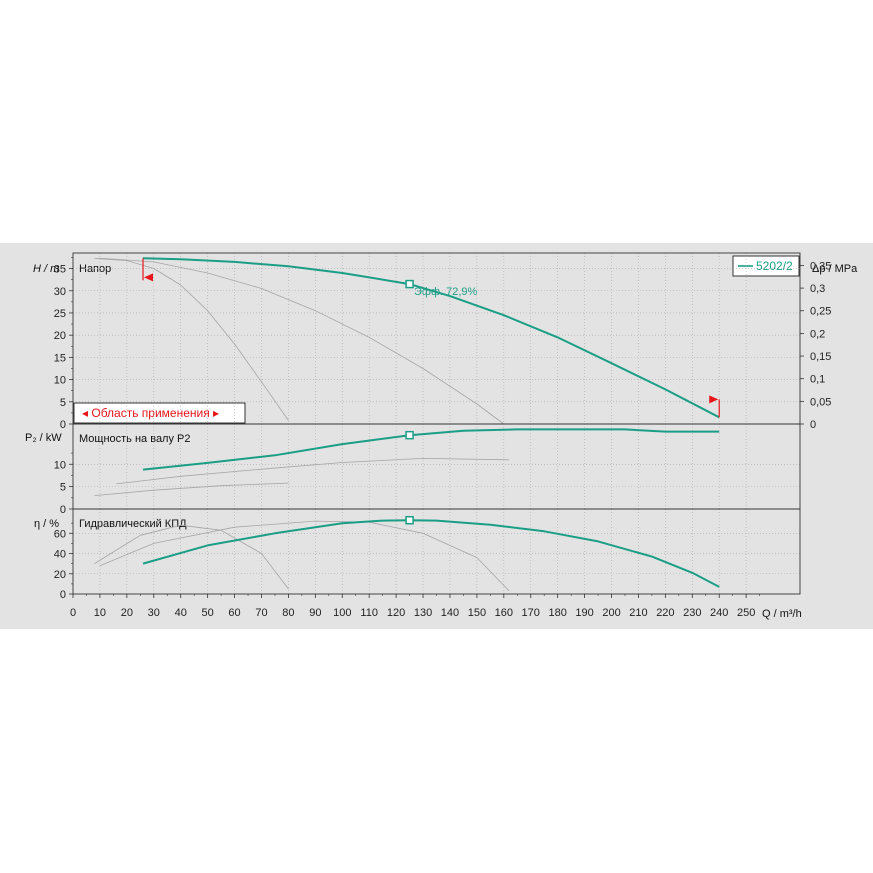  What do you see at coordinates (60, 555) in the screenshot?
I see `efficiency-ytick-label: 40` at bounding box center [60, 555].